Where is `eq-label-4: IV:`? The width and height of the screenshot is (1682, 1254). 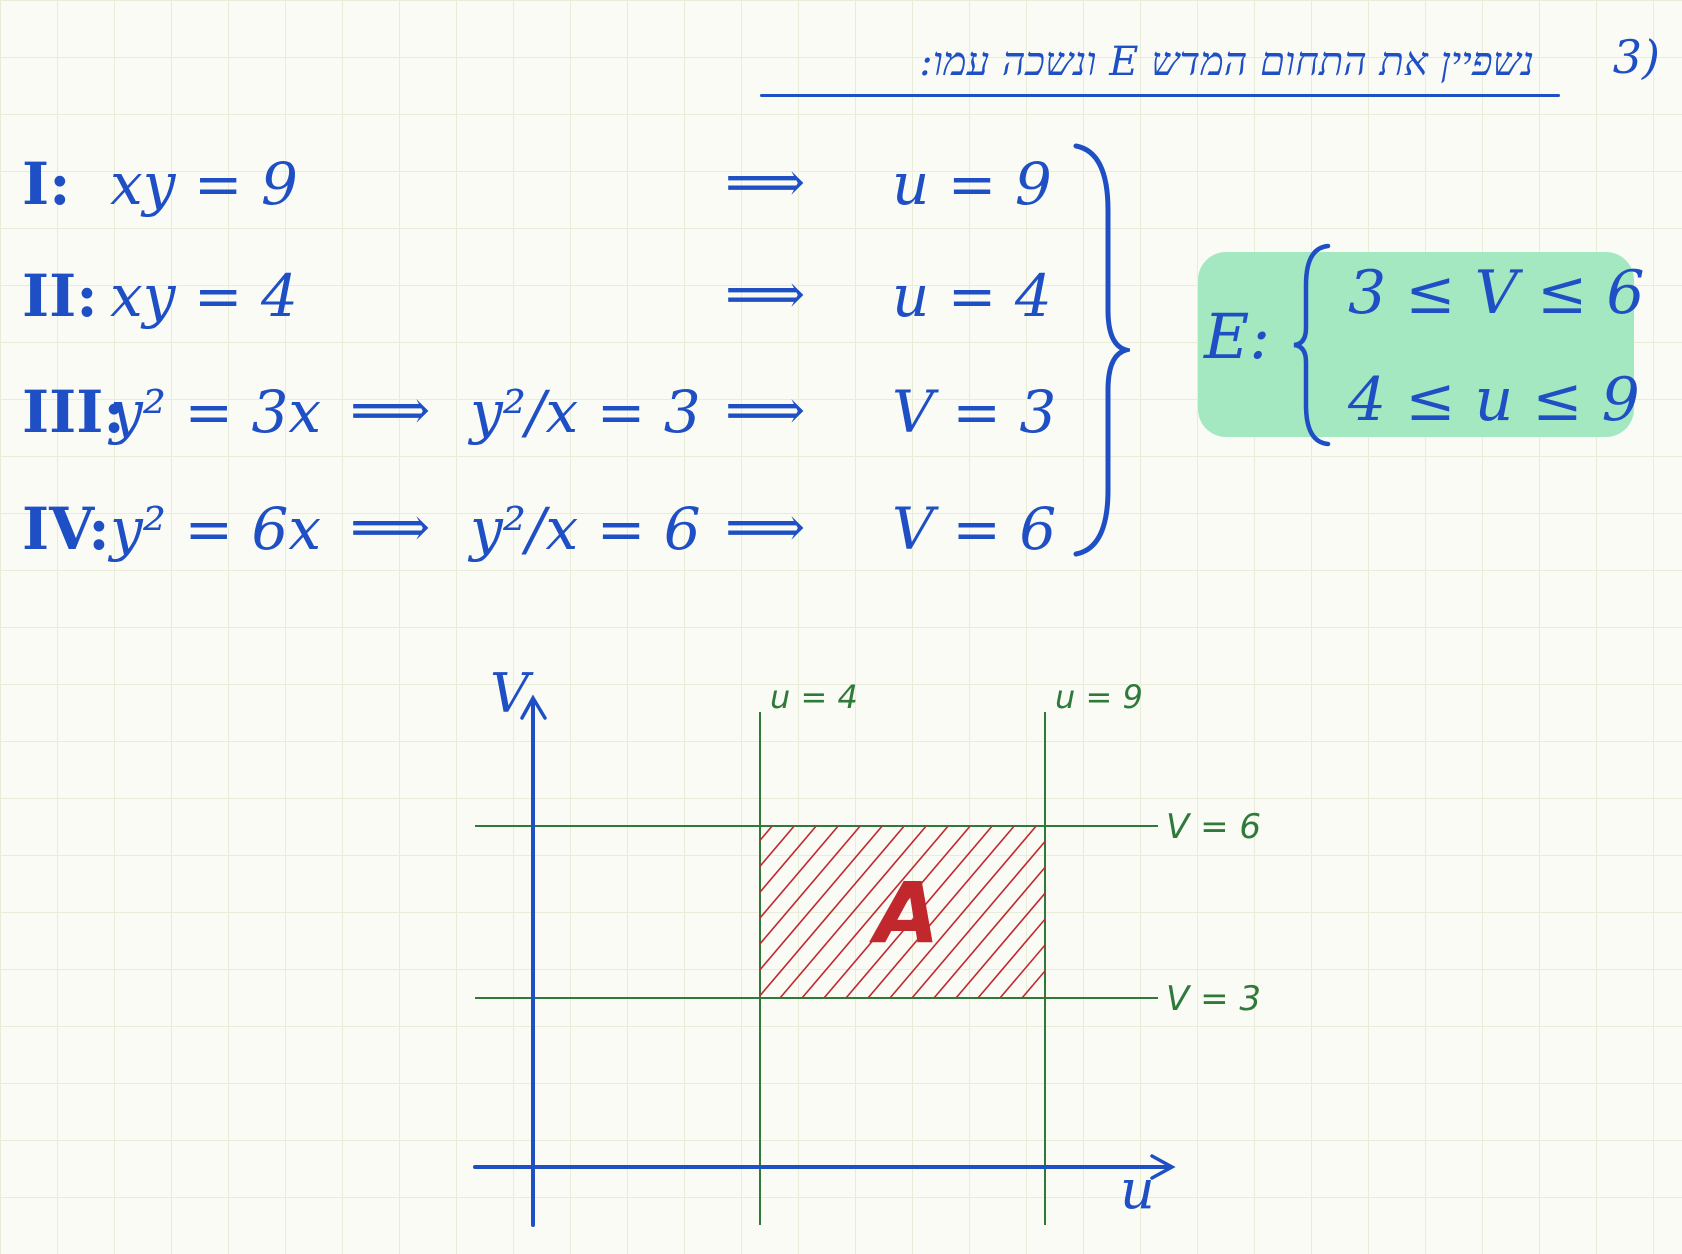
eq-label-4: IV: is located at coordinates (66, 529).